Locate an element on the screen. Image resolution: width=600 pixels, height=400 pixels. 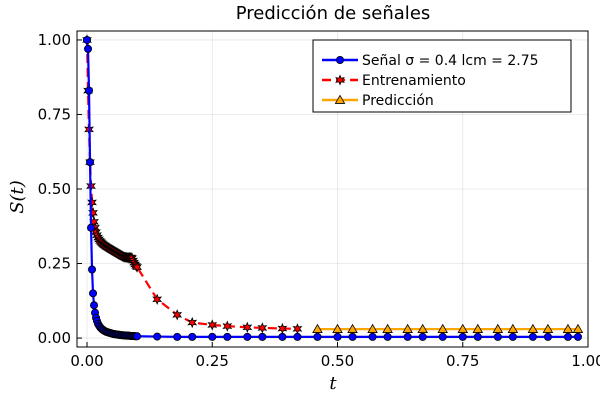
y-axis-label: S(t) is located at coordinates (17, 197).